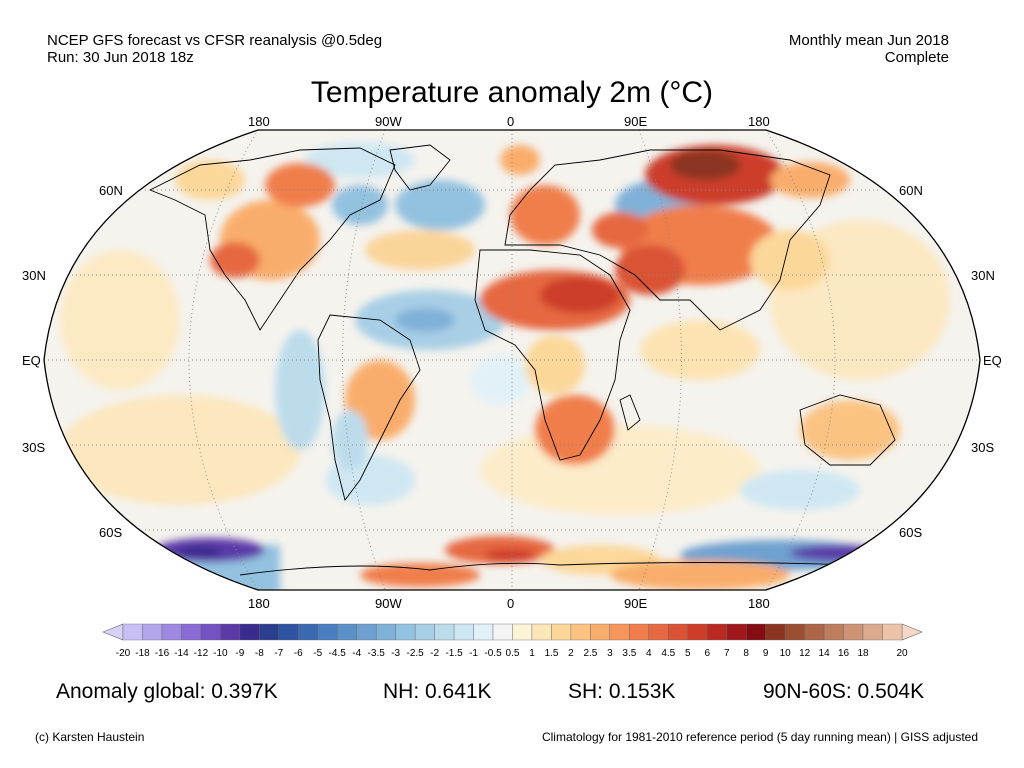 The image size is (1024, 768). I want to click on colorbar-tick-label: 10, so click(786, 653).